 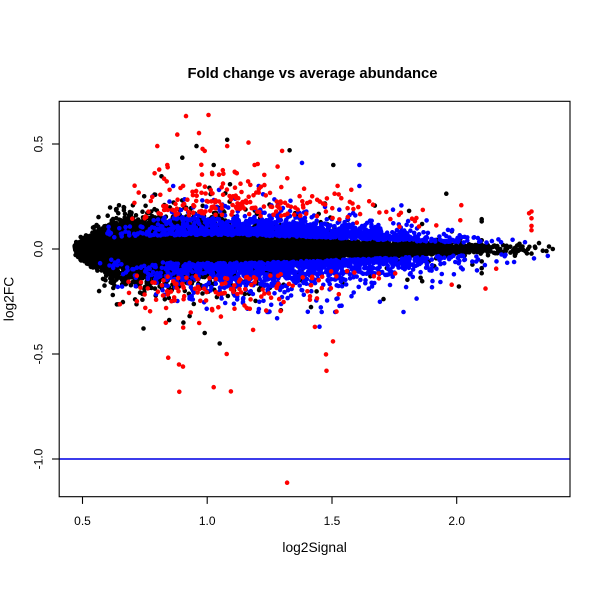 What do you see at coordinates (313, 74) in the screenshot?
I see `svg-text:Fold change vs average abundan: Fold change vs average abundance` at bounding box center [313, 74].